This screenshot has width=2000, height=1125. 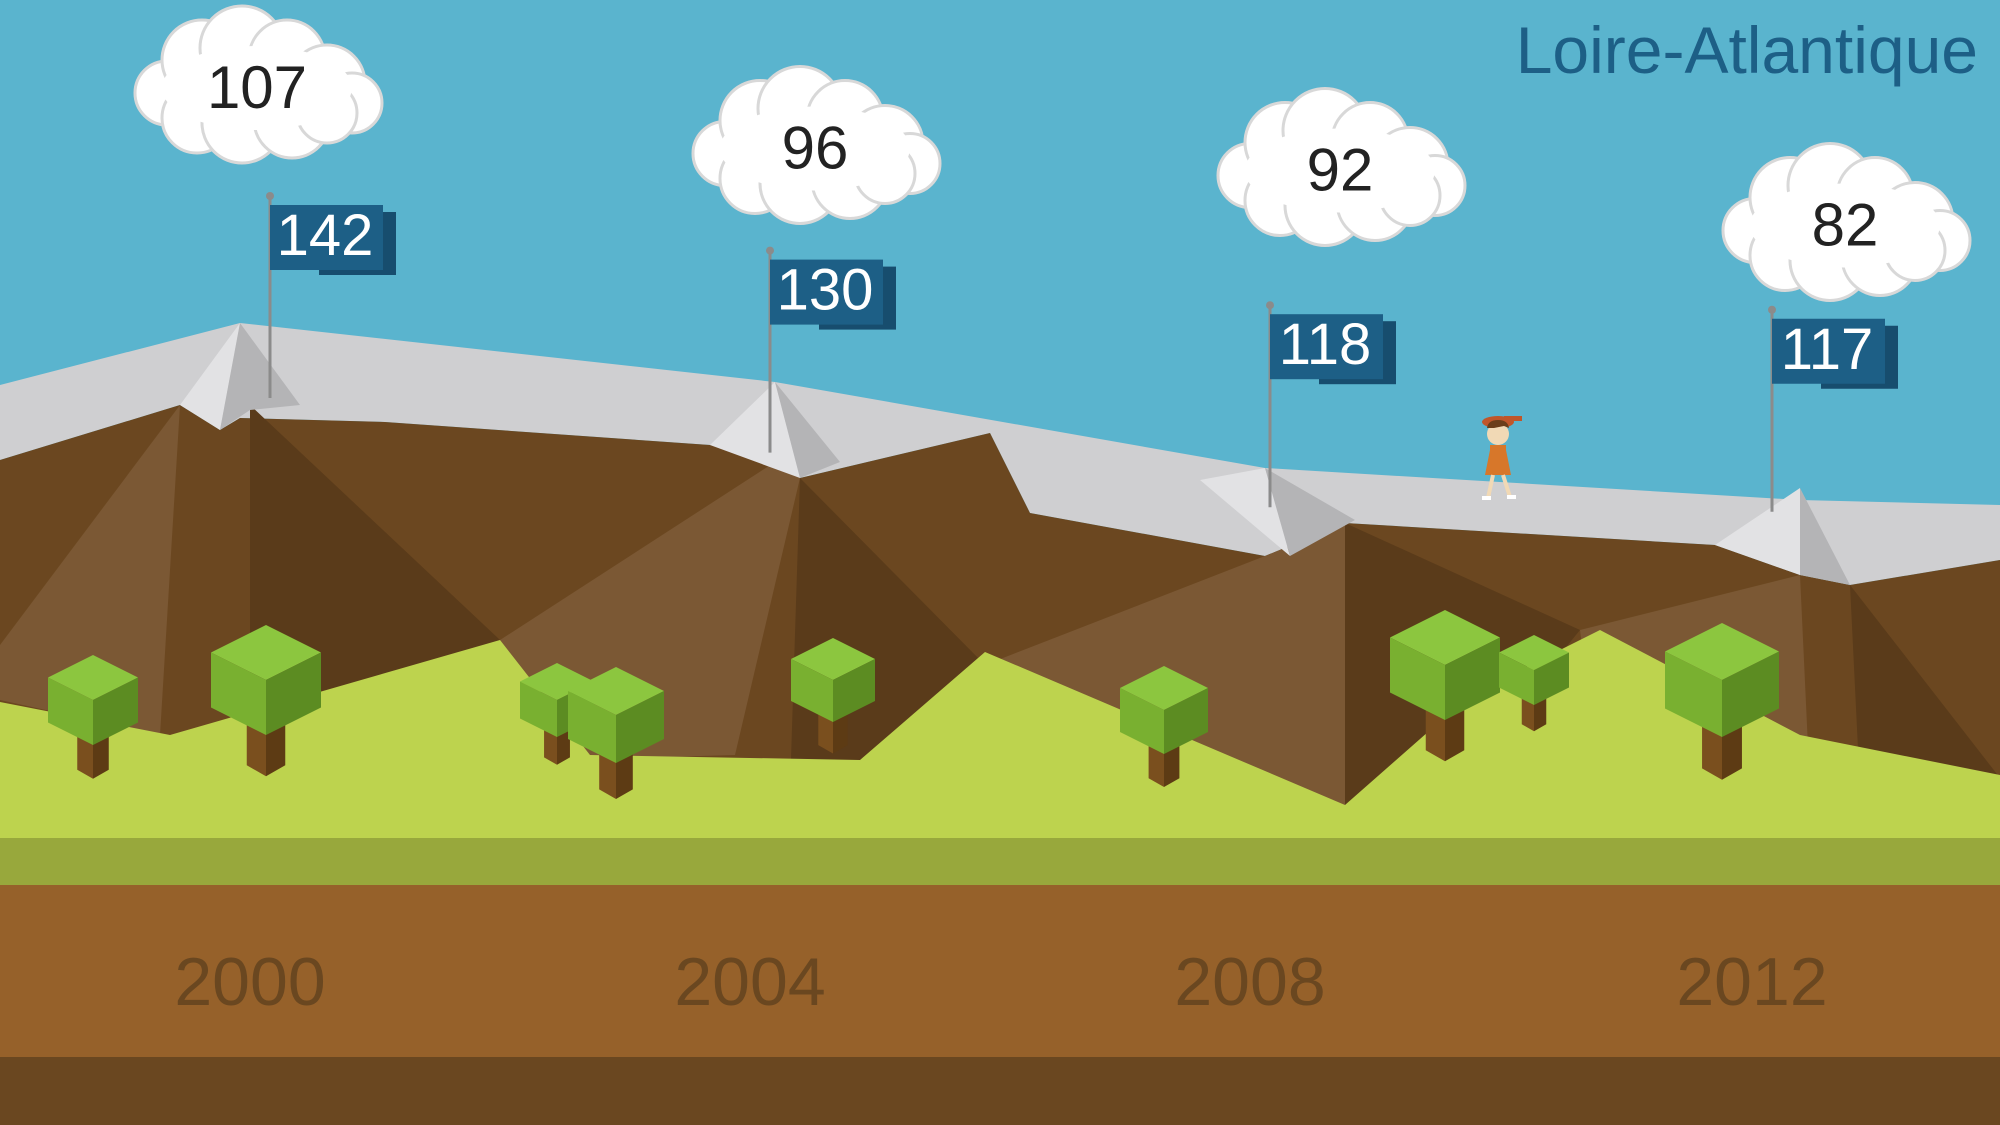 What do you see at coordinates (1000, 861) in the screenshot?
I see `grass-band` at bounding box center [1000, 861].